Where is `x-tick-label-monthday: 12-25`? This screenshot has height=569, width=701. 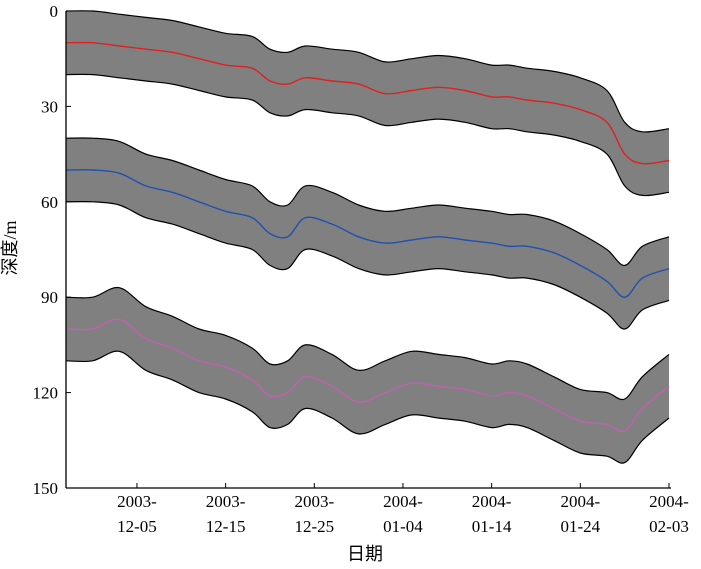
x-tick-label-monthday: 12-25 is located at coordinates (314, 526).